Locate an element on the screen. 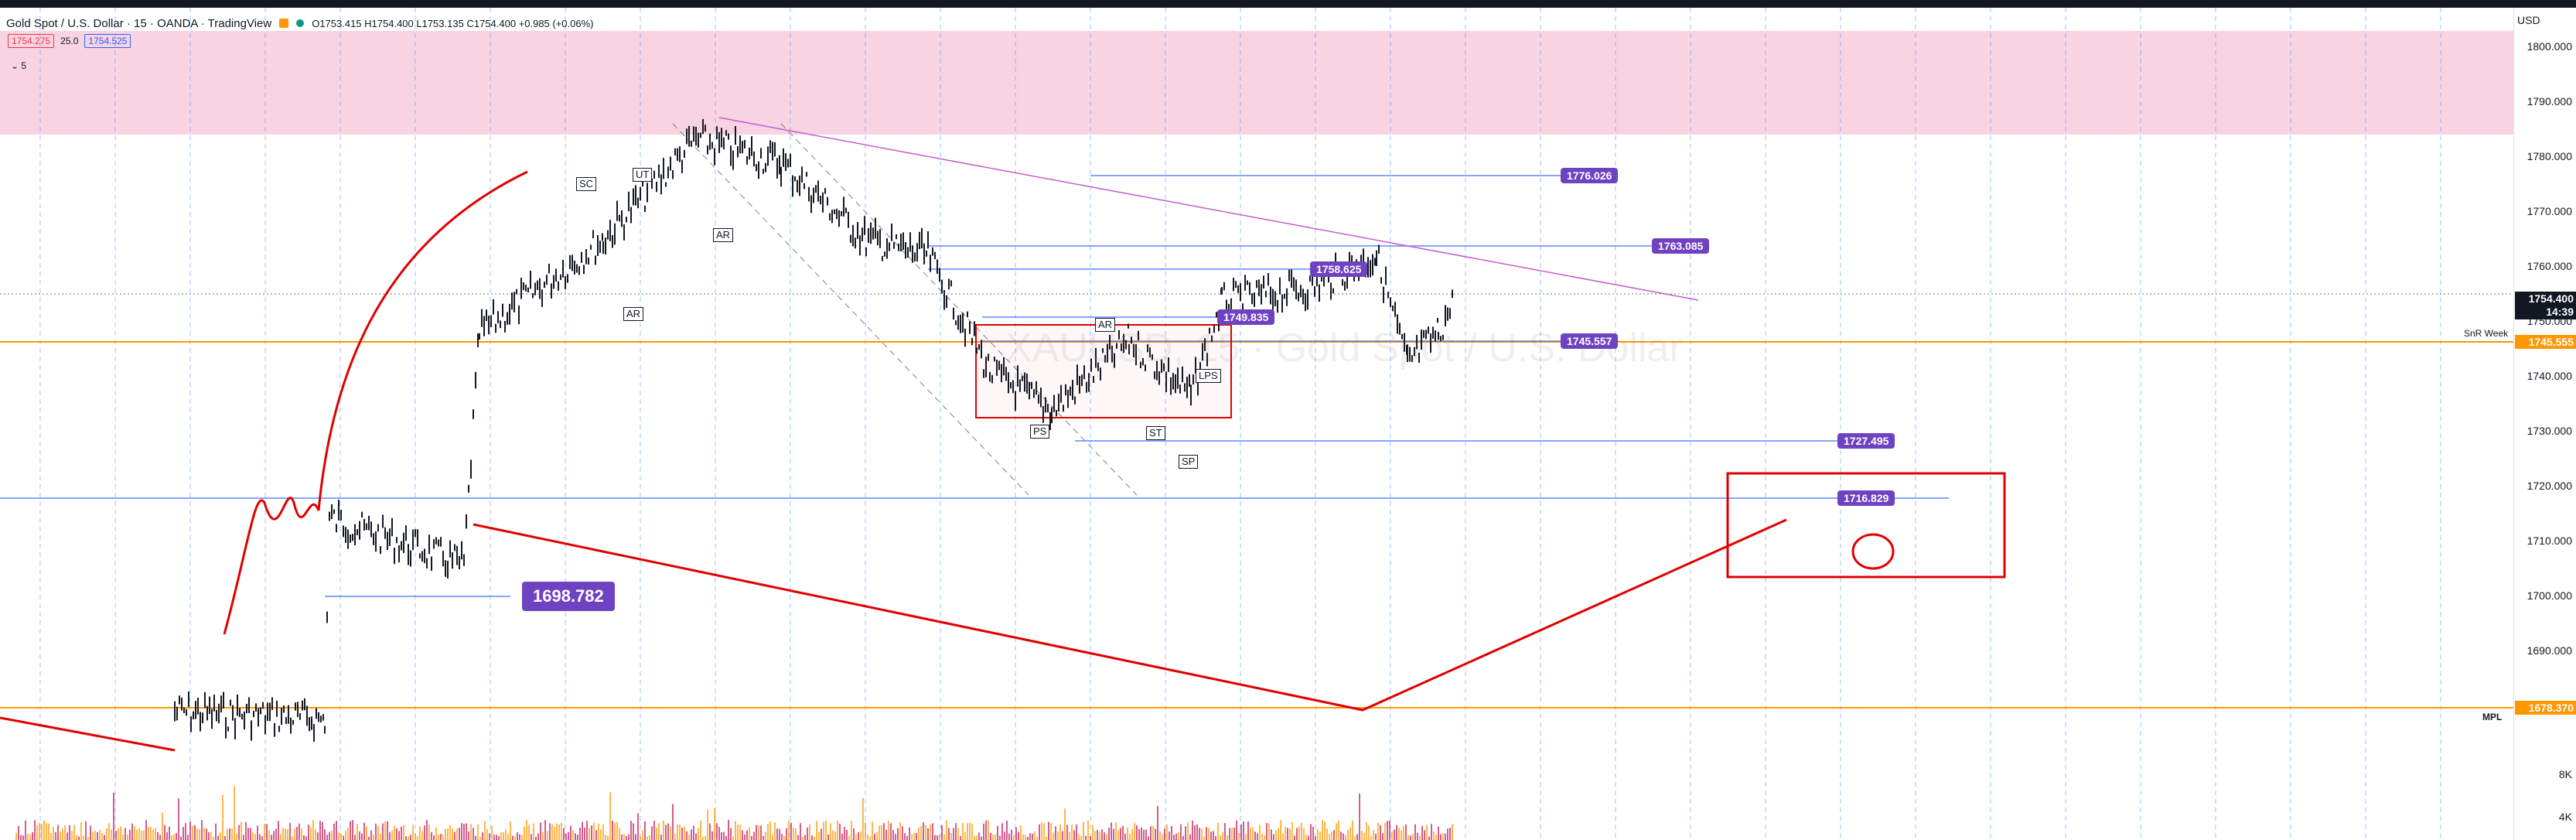 The image size is (2576, 840). ask-price: 1754.525 is located at coordinates (108, 41).